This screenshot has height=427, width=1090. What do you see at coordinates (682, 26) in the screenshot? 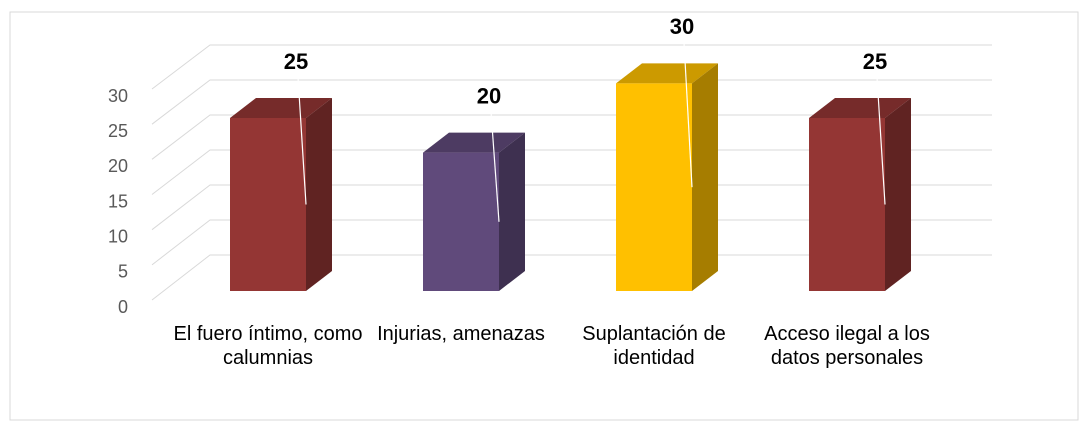
I see `value-label: 30` at bounding box center [682, 26].